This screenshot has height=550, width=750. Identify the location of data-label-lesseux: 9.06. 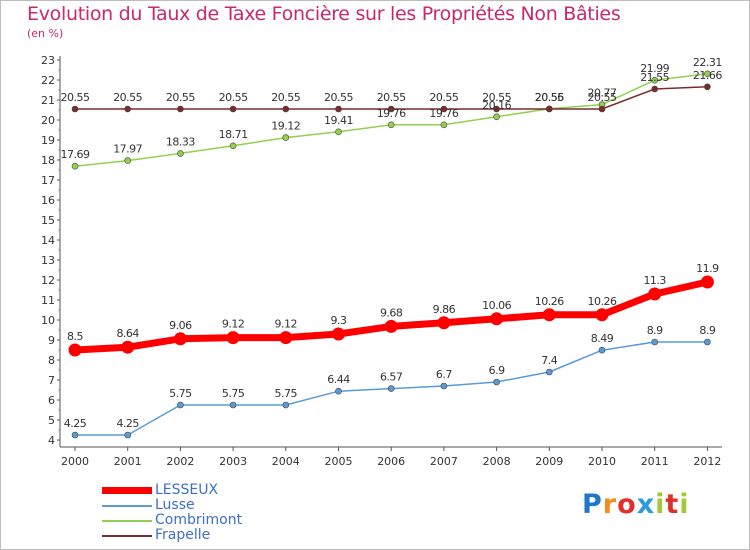
(180, 325).